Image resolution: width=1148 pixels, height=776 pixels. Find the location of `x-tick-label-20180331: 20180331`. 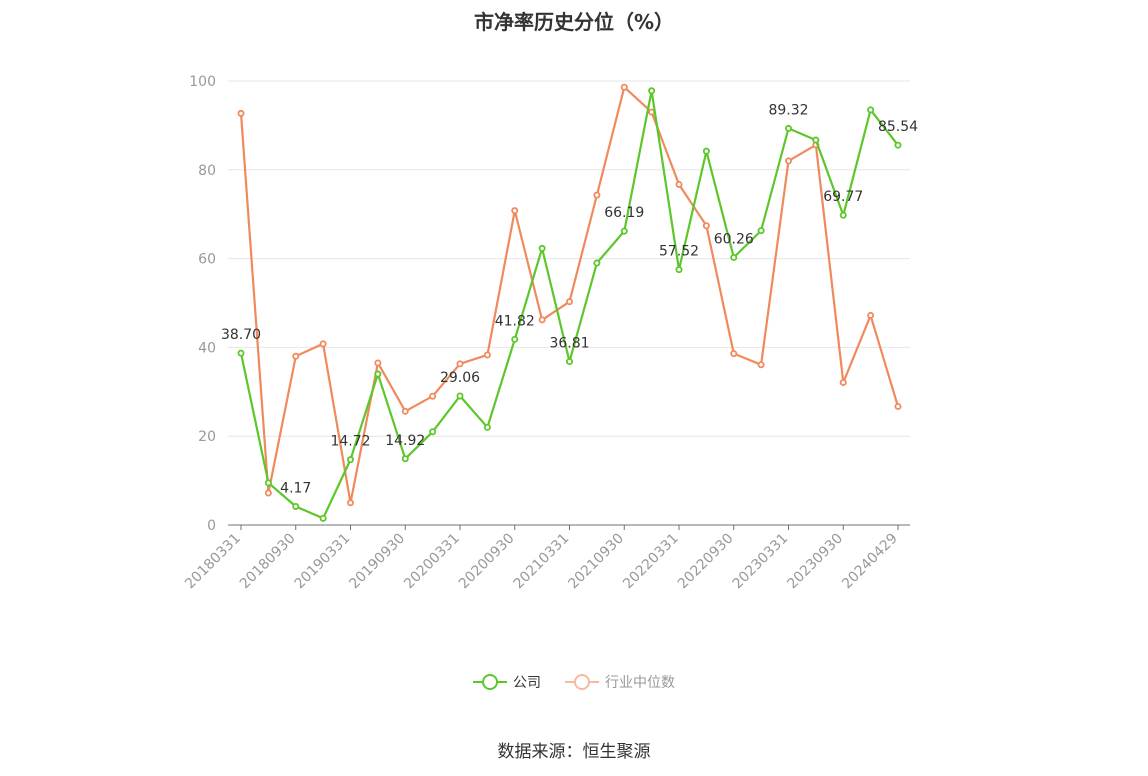

x-tick-label-20180331: 20180331 is located at coordinates (213, 562).